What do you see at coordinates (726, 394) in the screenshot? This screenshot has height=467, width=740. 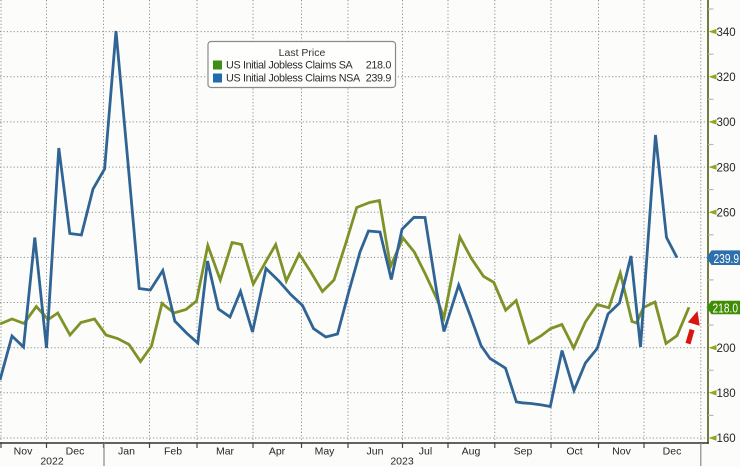 I see `svg-text: 180` at bounding box center [726, 394].